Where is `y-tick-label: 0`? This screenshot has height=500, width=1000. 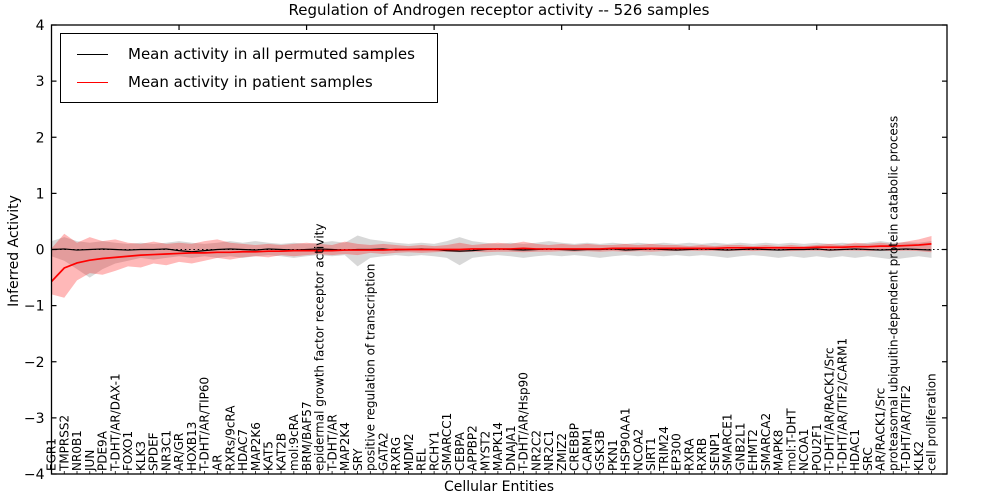 y-tick-label: 0 is located at coordinates (40, 251).